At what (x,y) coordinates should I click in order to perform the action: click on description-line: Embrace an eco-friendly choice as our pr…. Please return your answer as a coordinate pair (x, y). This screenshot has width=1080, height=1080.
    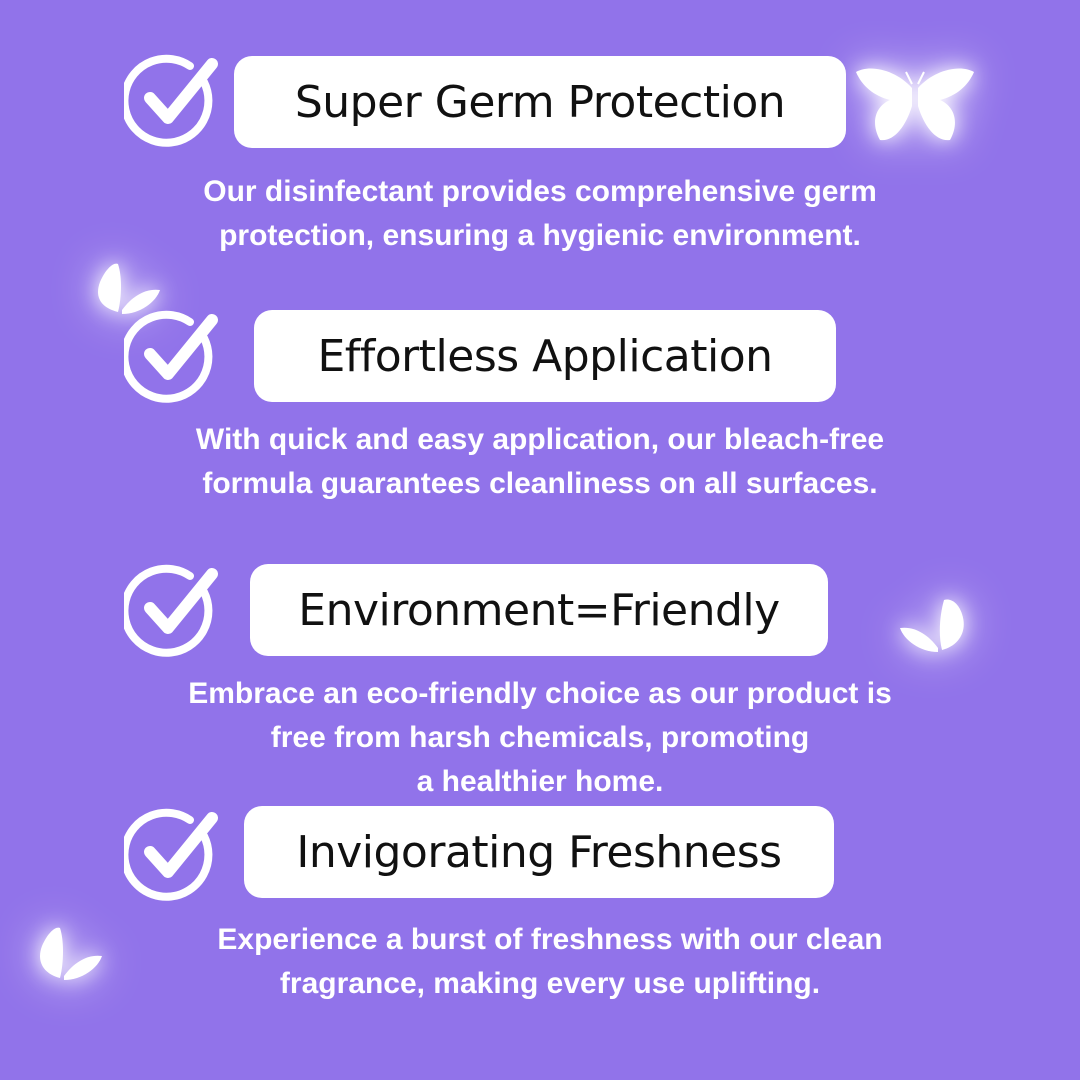
    Looking at the image, I should click on (540, 693).